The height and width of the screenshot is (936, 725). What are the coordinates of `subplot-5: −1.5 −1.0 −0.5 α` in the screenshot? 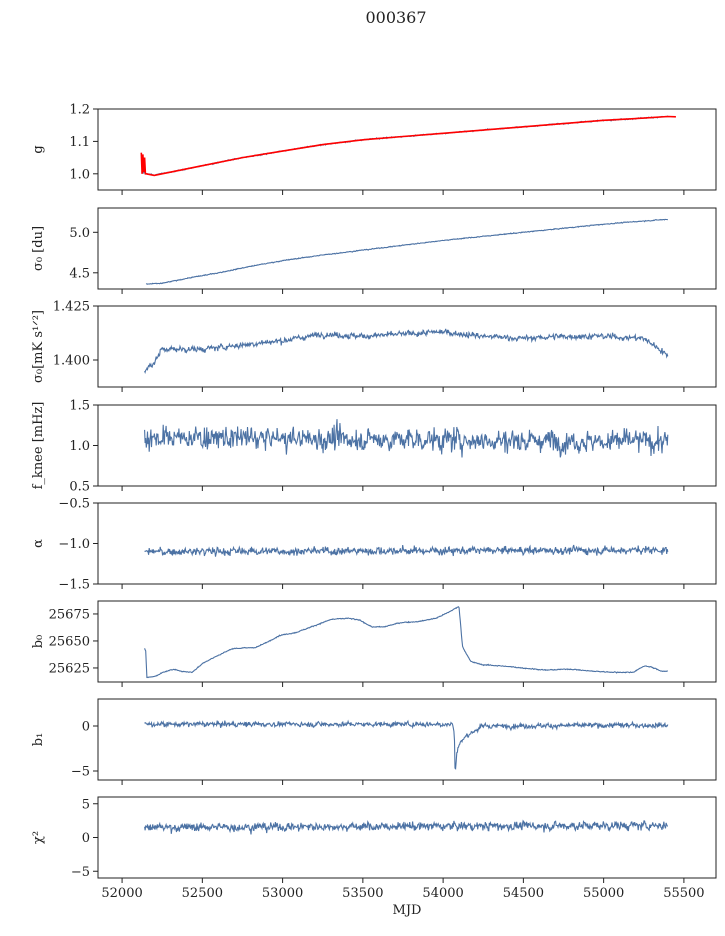 It's located at (374, 545).